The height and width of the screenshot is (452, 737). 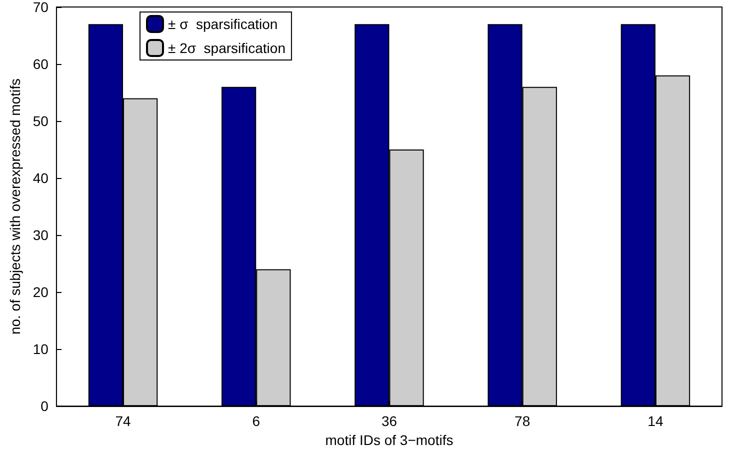 I want to click on y-axis-title: no. of subjects with overexpressed motifs, so click(x=15, y=206).